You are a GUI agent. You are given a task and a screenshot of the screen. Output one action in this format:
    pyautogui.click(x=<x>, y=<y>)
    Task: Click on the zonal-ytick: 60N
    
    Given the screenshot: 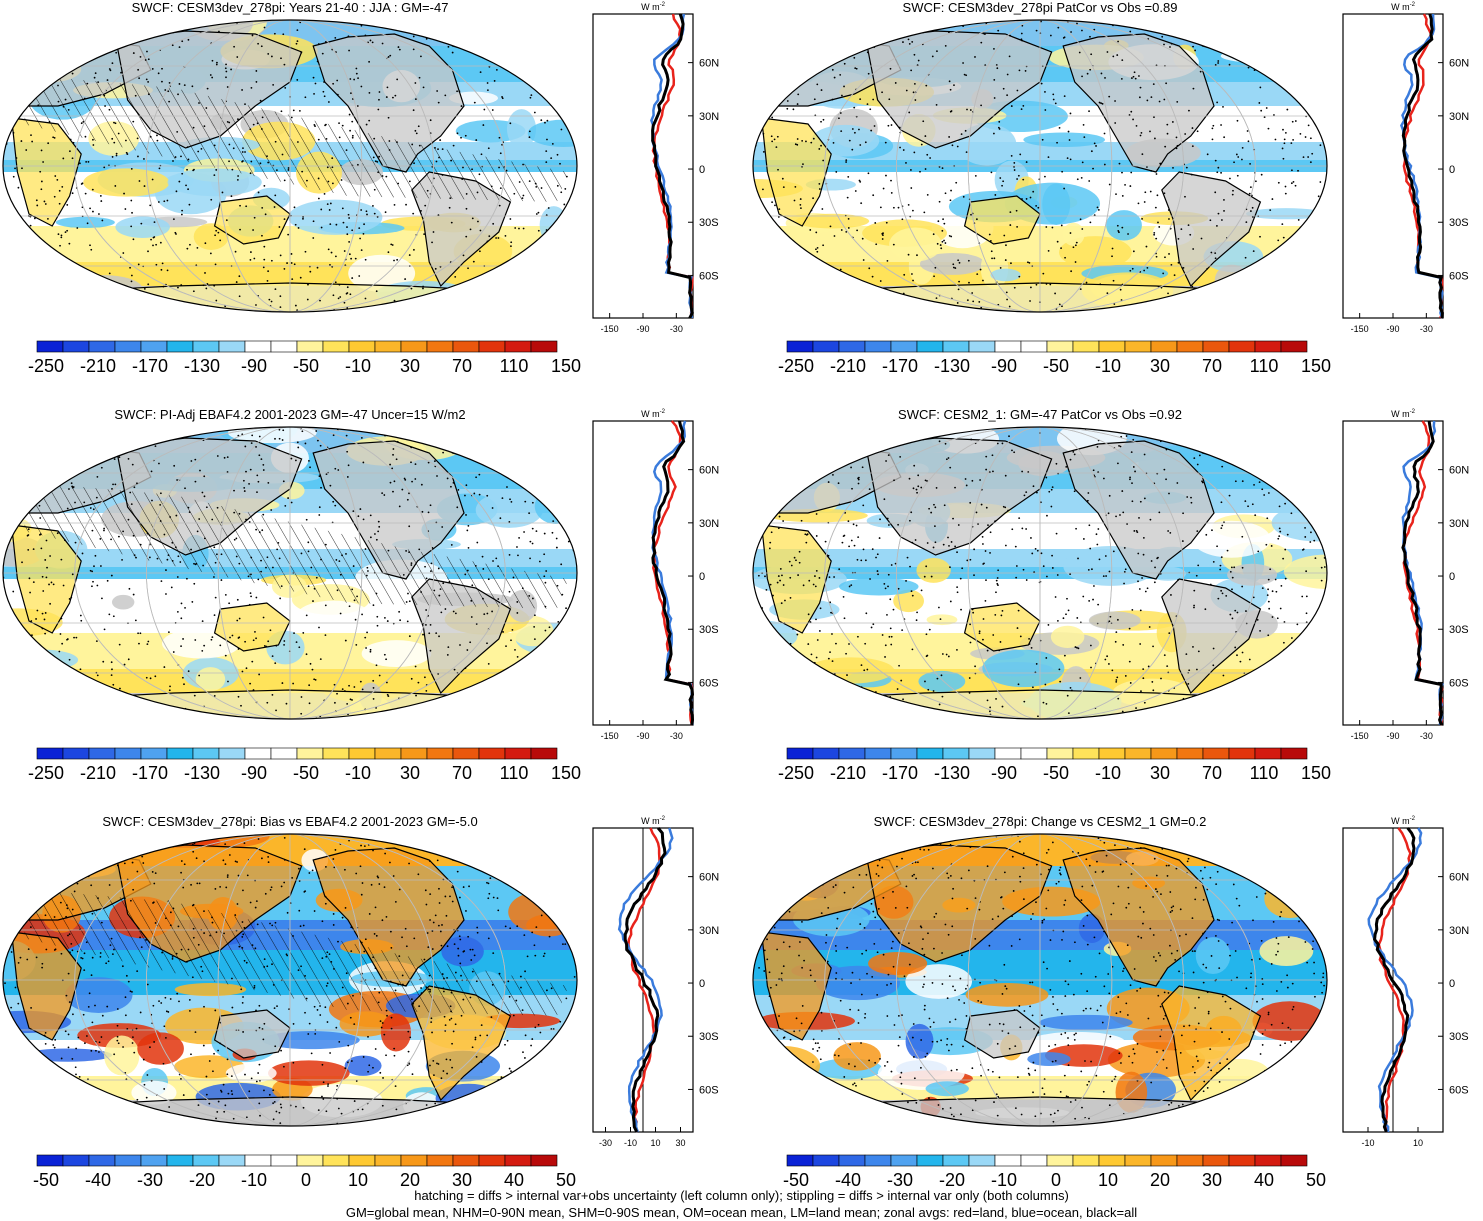 What is the action you would take?
    pyautogui.click(x=709, y=471)
    